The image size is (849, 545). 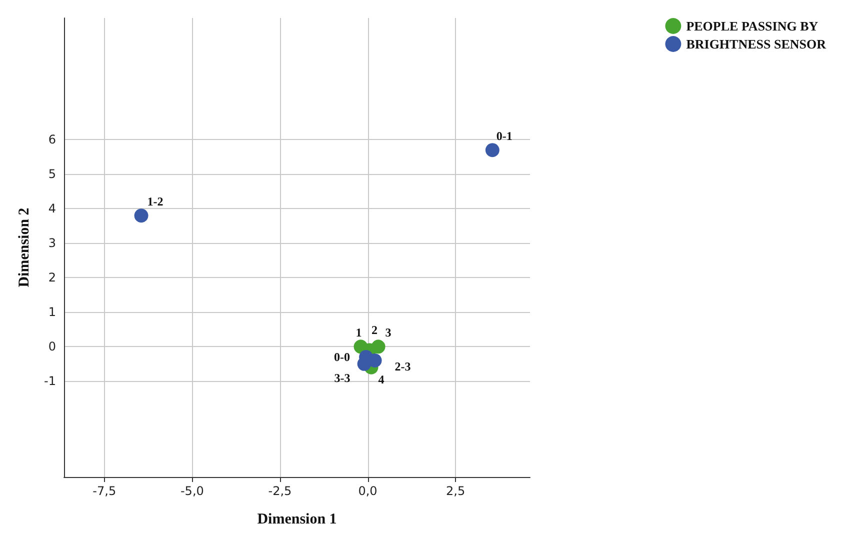 What do you see at coordinates (52, 277) in the screenshot?
I see `y-tick-label: 2` at bounding box center [52, 277].